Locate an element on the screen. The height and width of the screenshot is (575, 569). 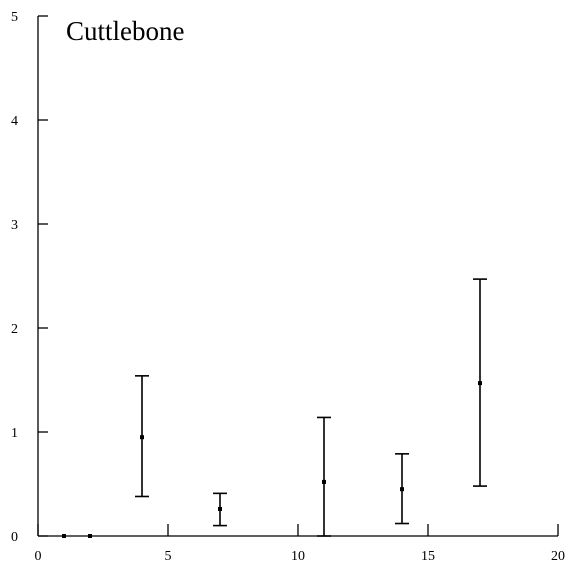
x-tick-label: 0 is located at coordinates (38, 556).